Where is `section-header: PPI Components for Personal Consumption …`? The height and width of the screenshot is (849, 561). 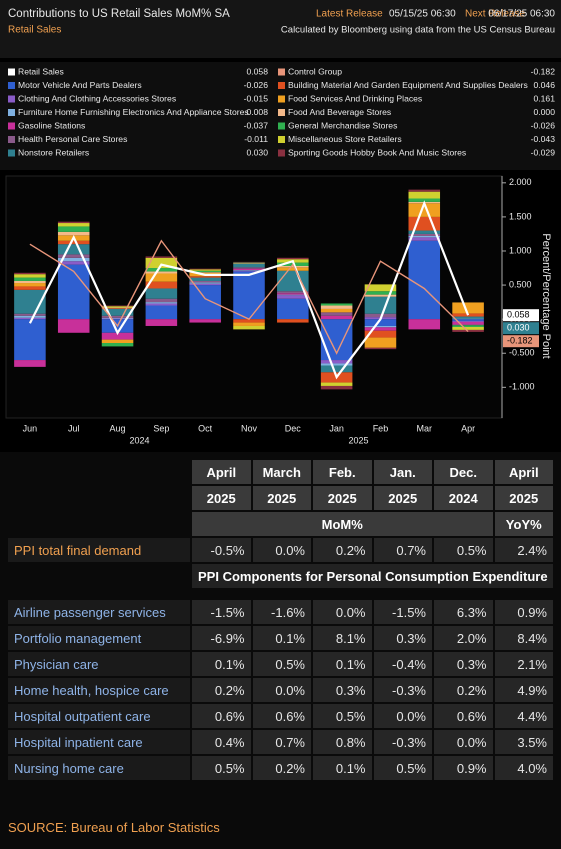
section-header: PPI Components for Personal Consumption … is located at coordinates (372, 576).